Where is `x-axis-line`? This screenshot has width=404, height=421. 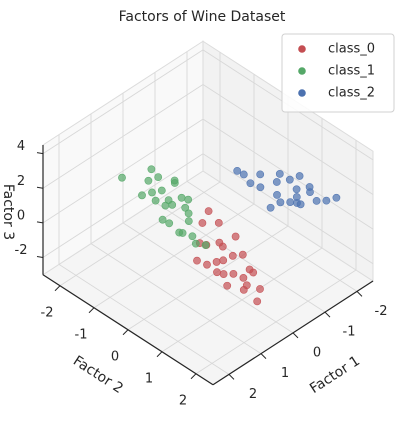
x-axis-line is located at coordinates (293, 333).